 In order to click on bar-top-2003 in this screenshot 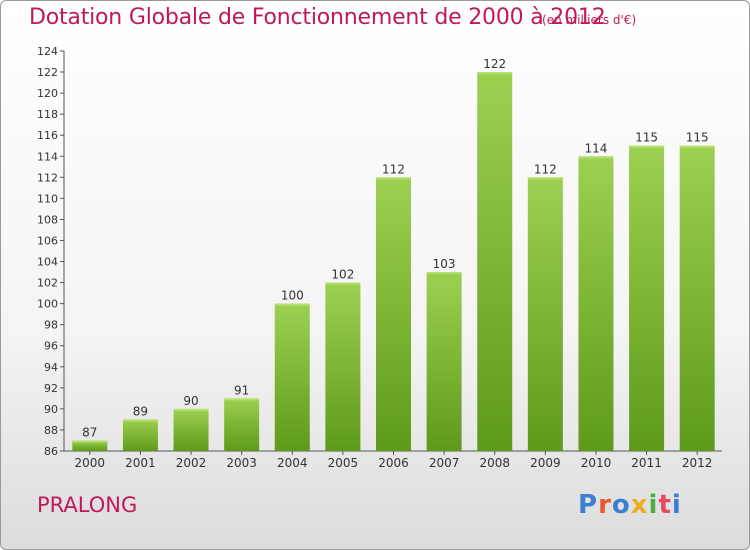, I will do `click(242, 399)`.